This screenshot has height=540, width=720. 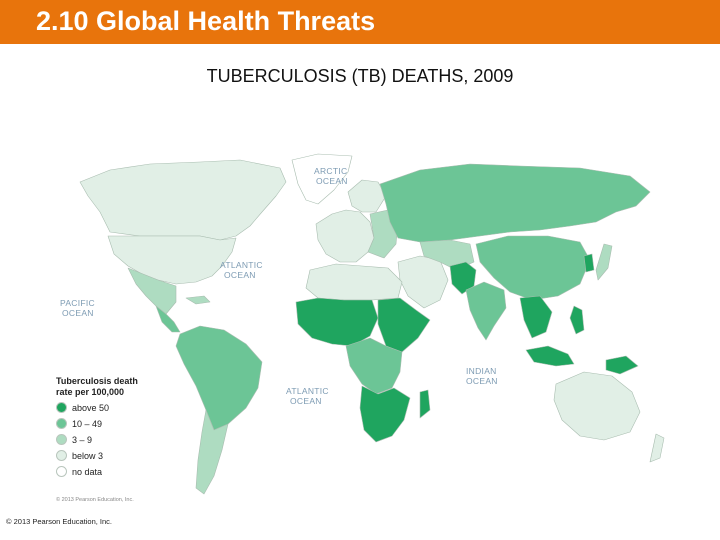 I want to click on map-title: TUBERCULOSIS (TB) DEATHS, 2009, so click(x=360, y=76).